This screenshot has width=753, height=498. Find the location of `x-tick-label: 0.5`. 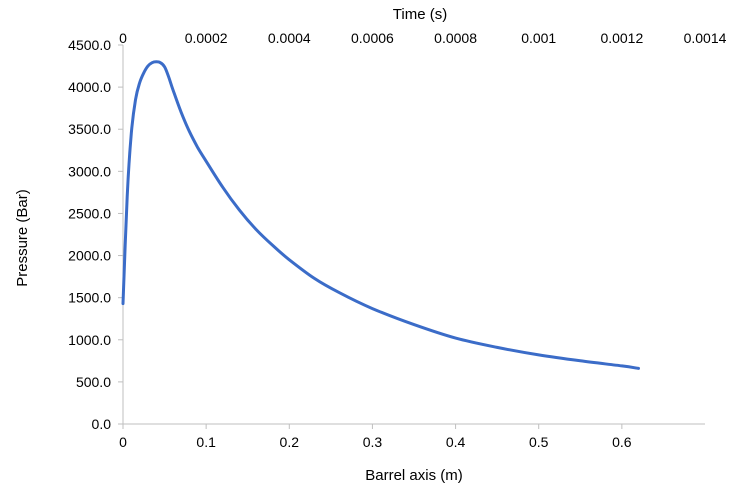

x-tick-label: 0.5 is located at coordinates (539, 442).